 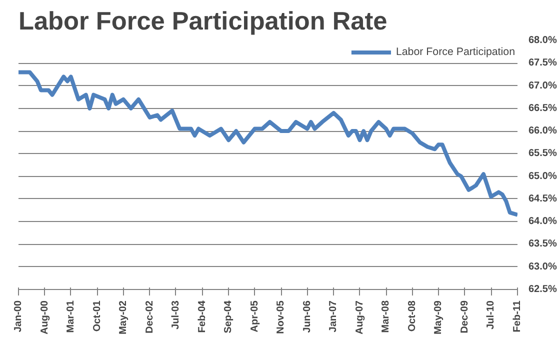 What do you see at coordinates (542, 154) in the screenshot?
I see `y-tick-label: 65.5%` at bounding box center [542, 154].